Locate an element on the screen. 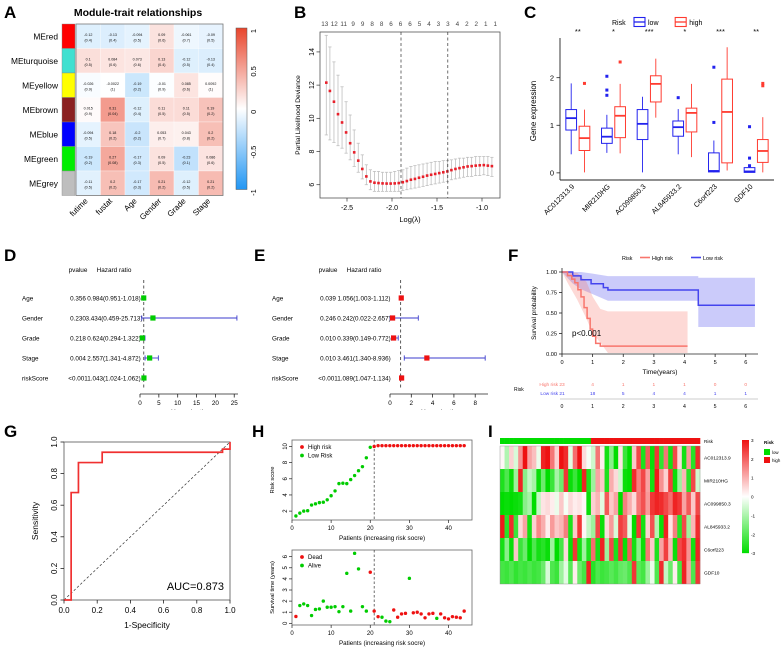  panel-c-ylabel: Gene expression is located at coordinates (533, 111).